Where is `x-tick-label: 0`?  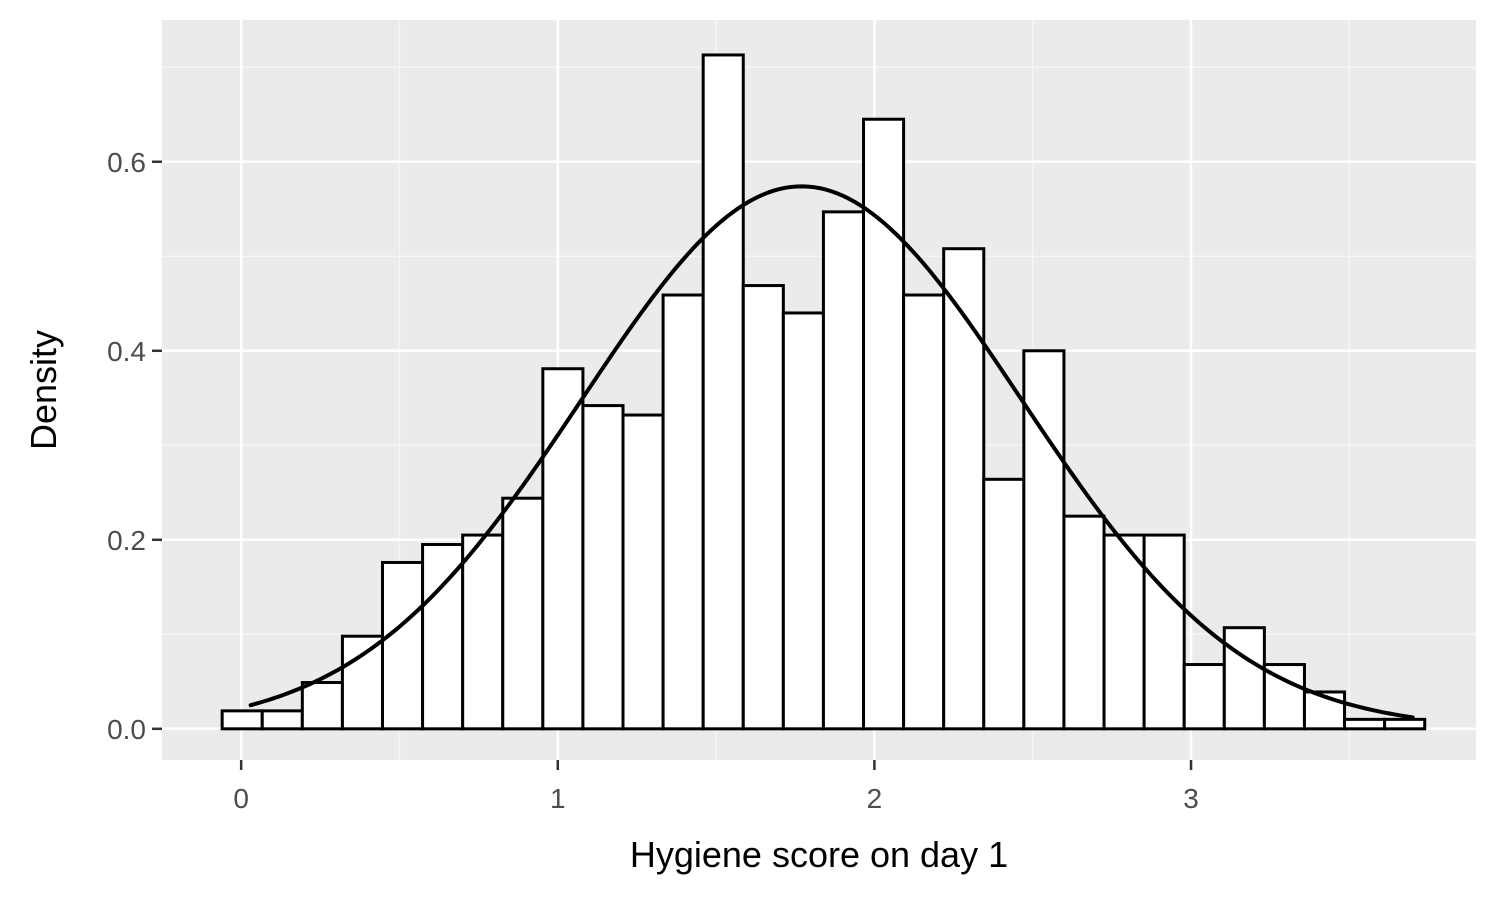
x-tick-label: 0 is located at coordinates (241, 798).